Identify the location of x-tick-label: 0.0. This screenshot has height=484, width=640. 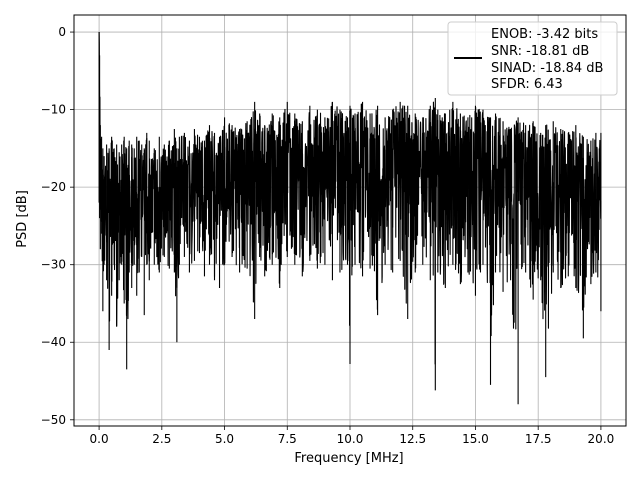
(99, 439).